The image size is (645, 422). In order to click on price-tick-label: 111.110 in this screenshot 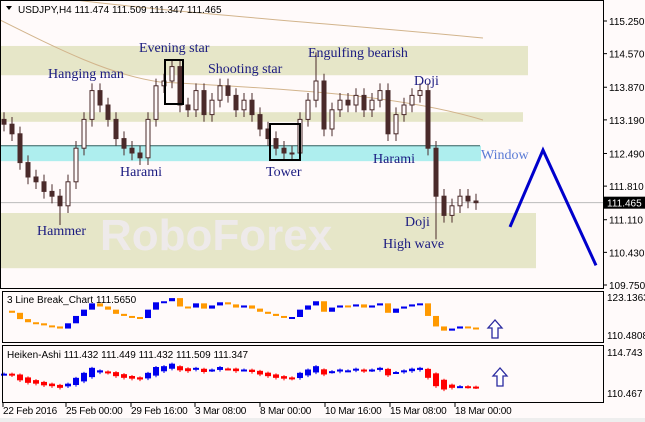, I will do `click(626, 221)`.